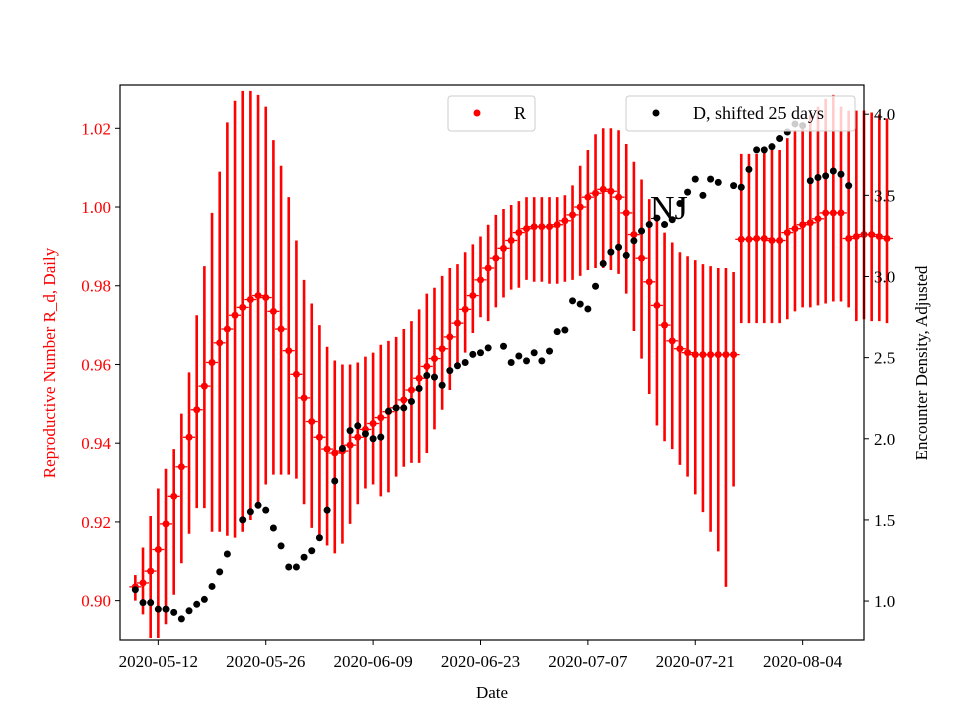 The height and width of the screenshot is (725, 960). I want to click on nj-annotation: NJ, so click(669, 208).